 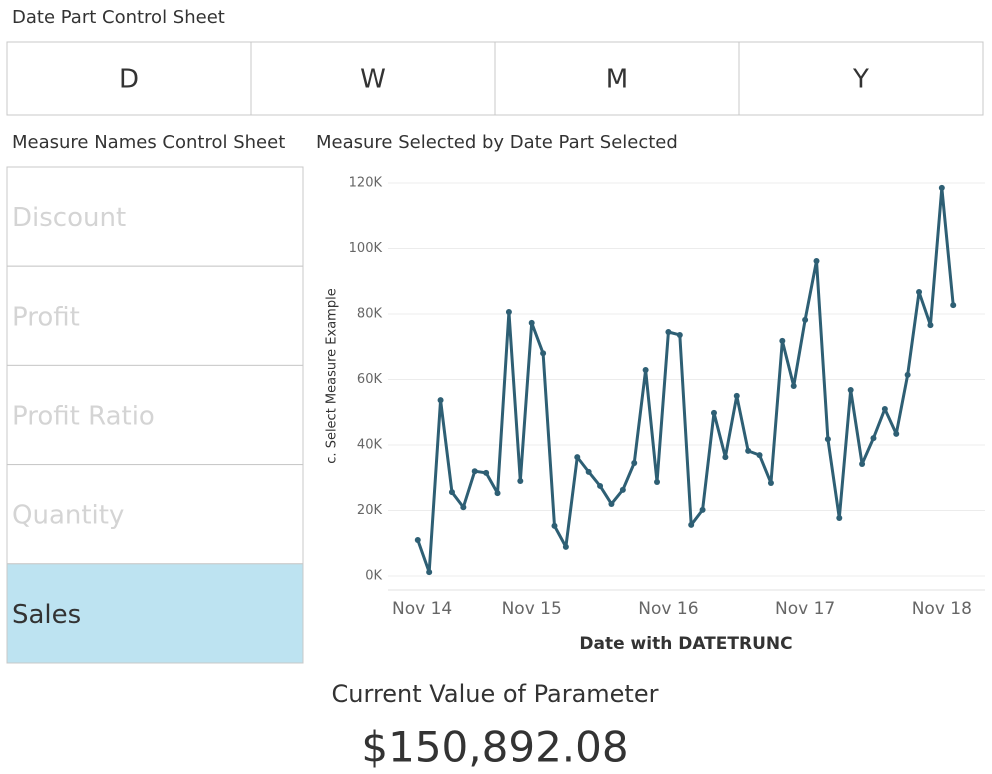 I want to click on date-part-label: Y, so click(x=860, y=80).